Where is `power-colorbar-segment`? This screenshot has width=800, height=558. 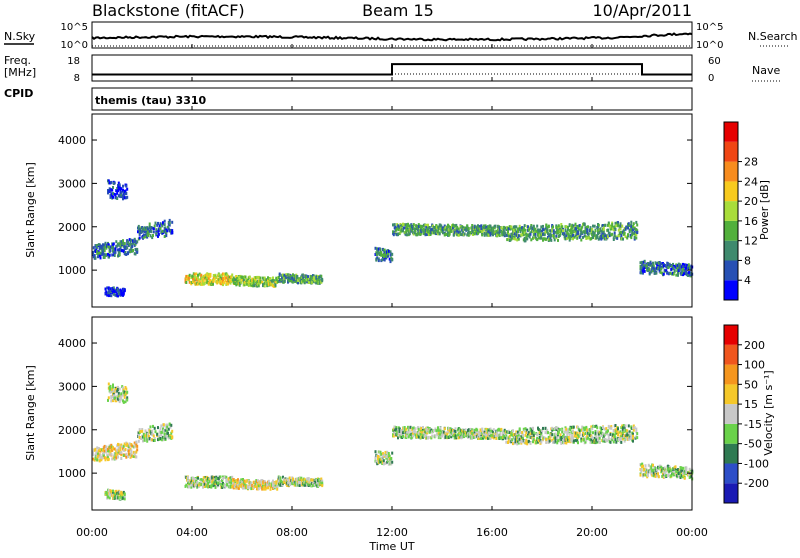
power-colorbar-segment is located at coordinates (731, 290).